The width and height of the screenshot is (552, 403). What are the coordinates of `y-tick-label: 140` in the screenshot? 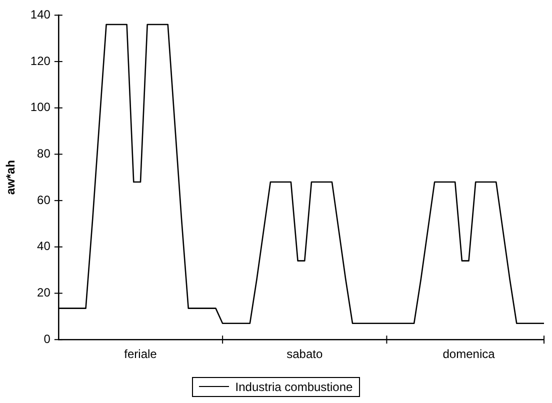 It's located at (40, 15).